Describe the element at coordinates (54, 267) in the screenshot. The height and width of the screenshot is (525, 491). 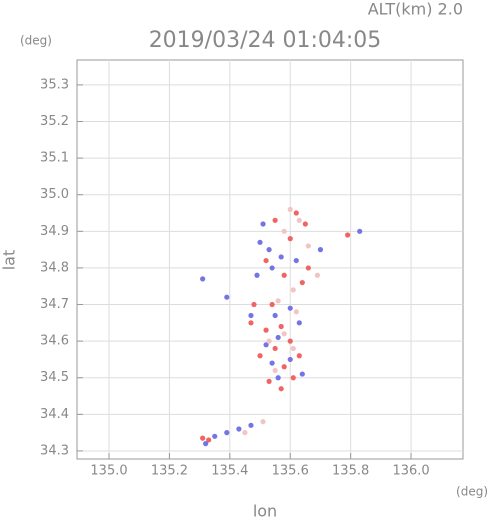
I see `y-tick-label: 34.8` at that location.